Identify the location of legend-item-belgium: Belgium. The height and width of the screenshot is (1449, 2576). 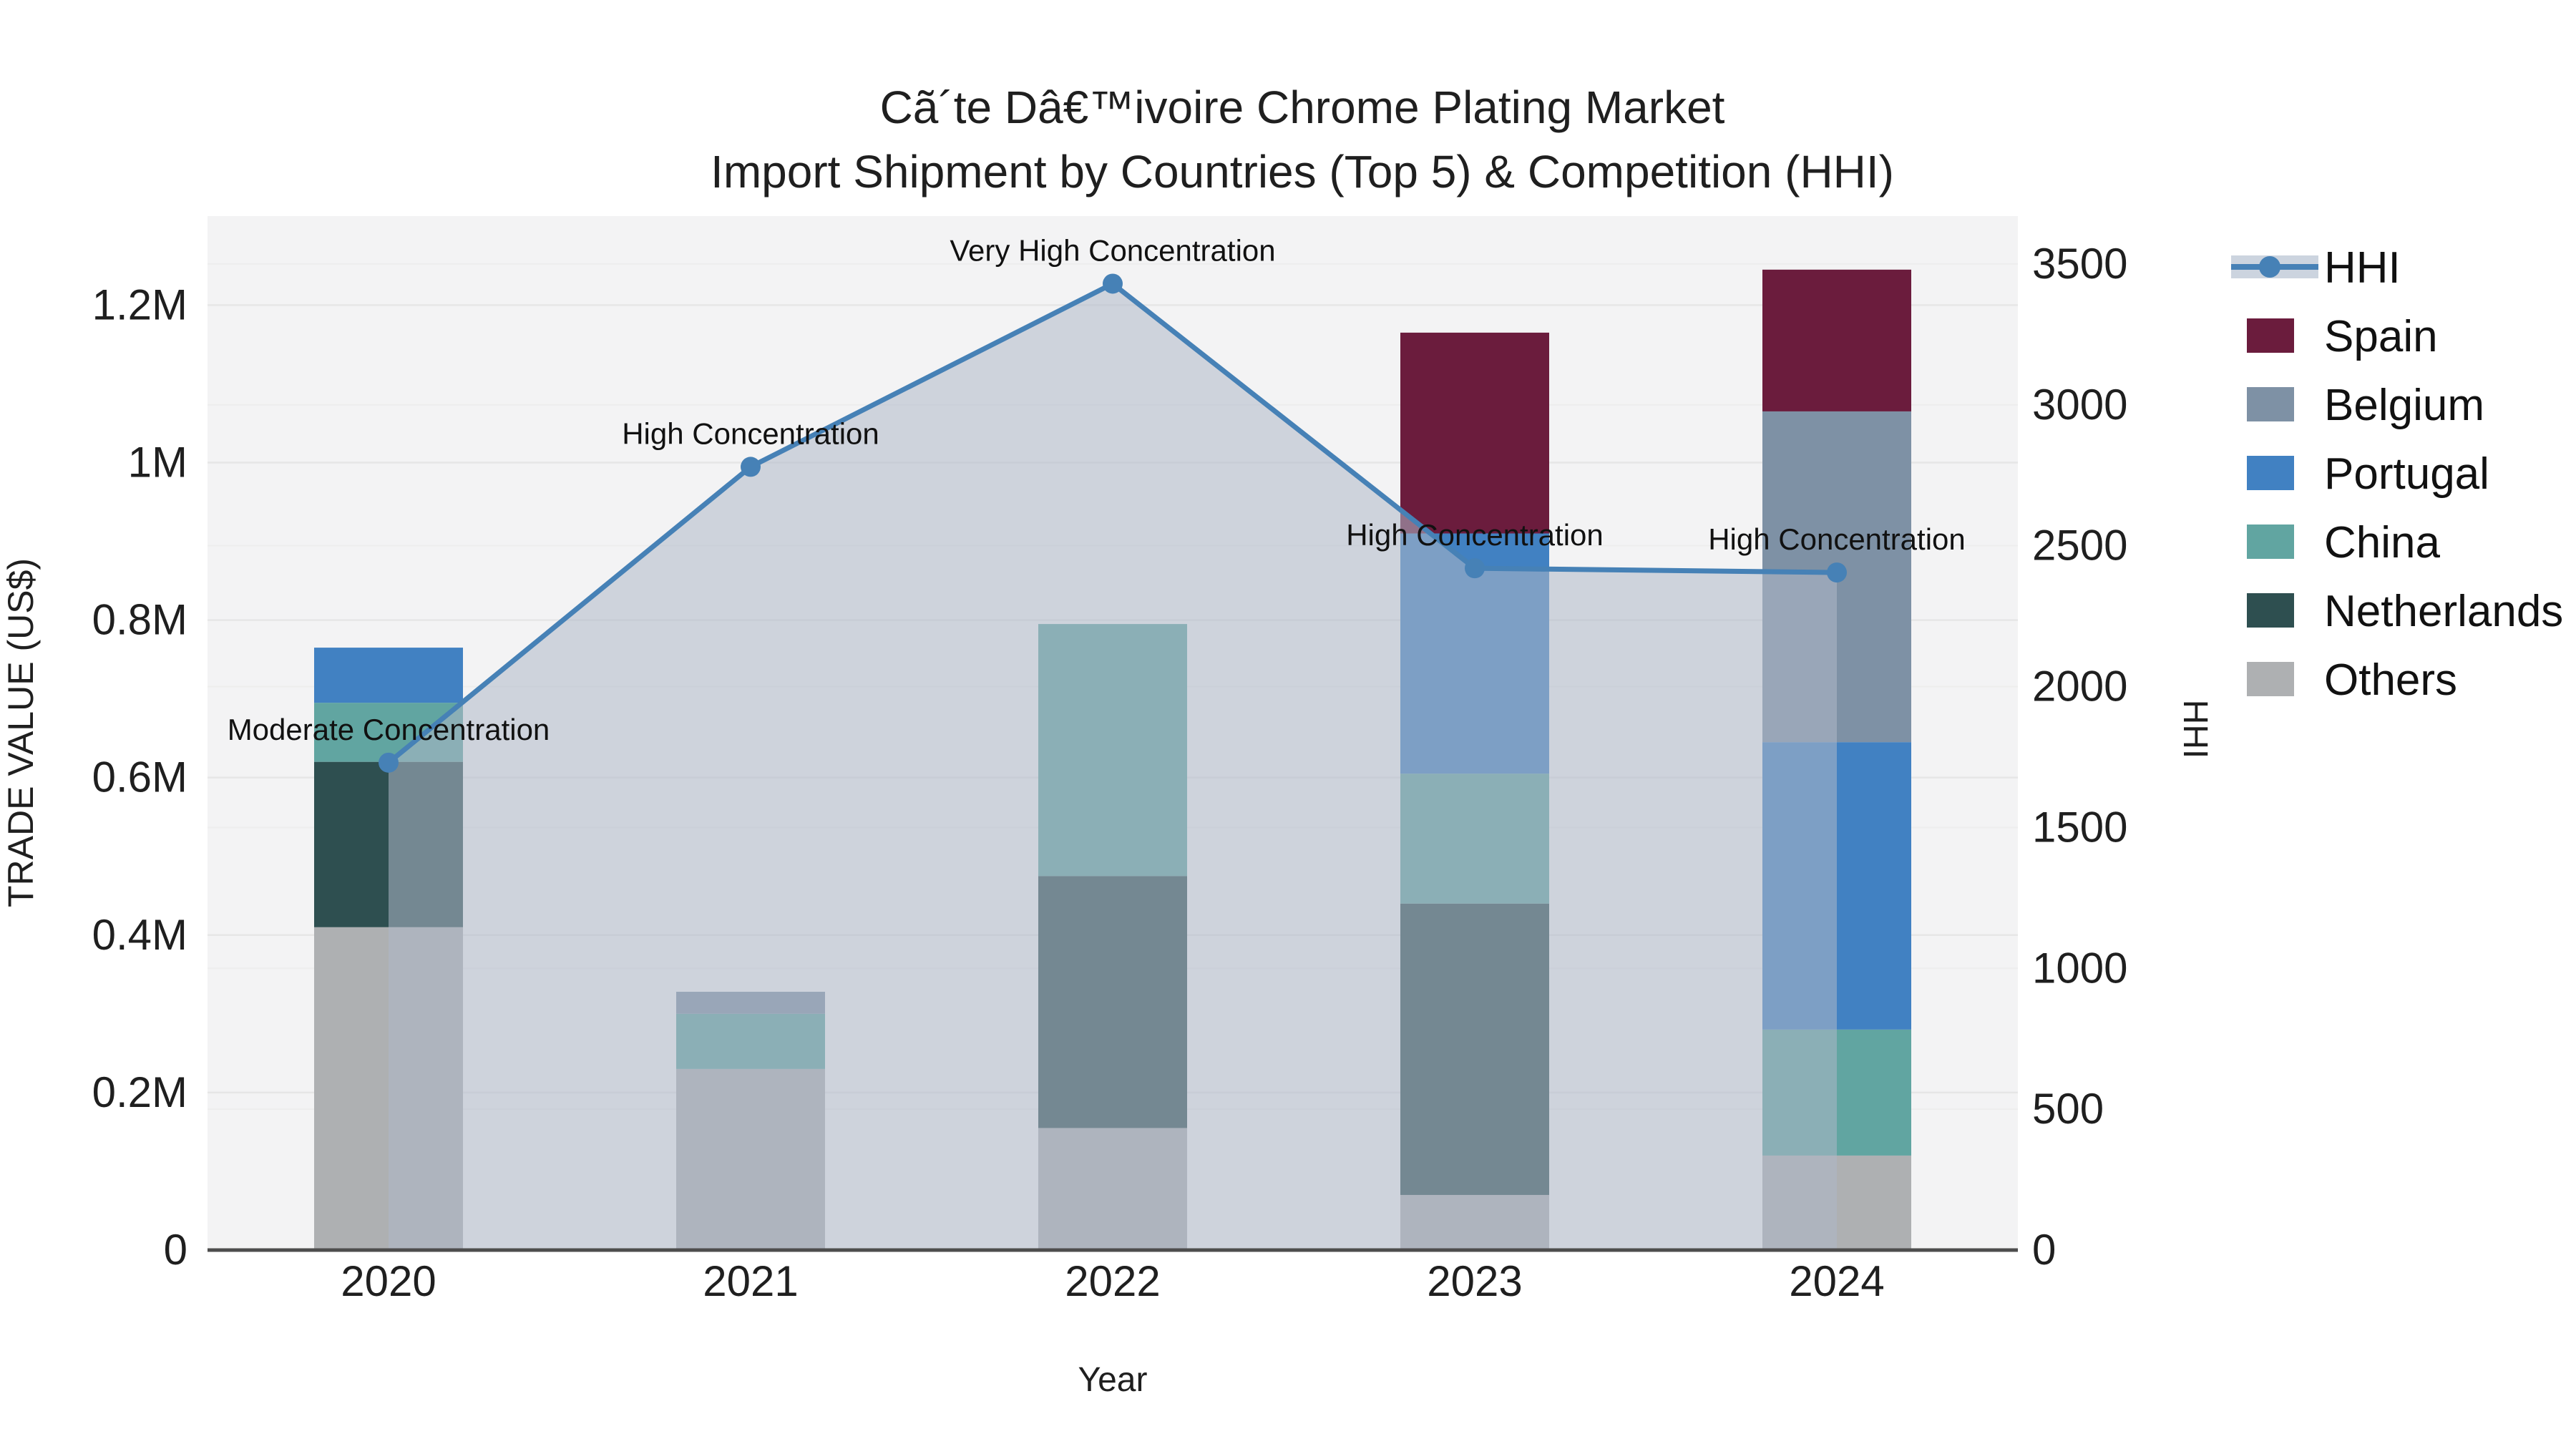
(2365, 405).